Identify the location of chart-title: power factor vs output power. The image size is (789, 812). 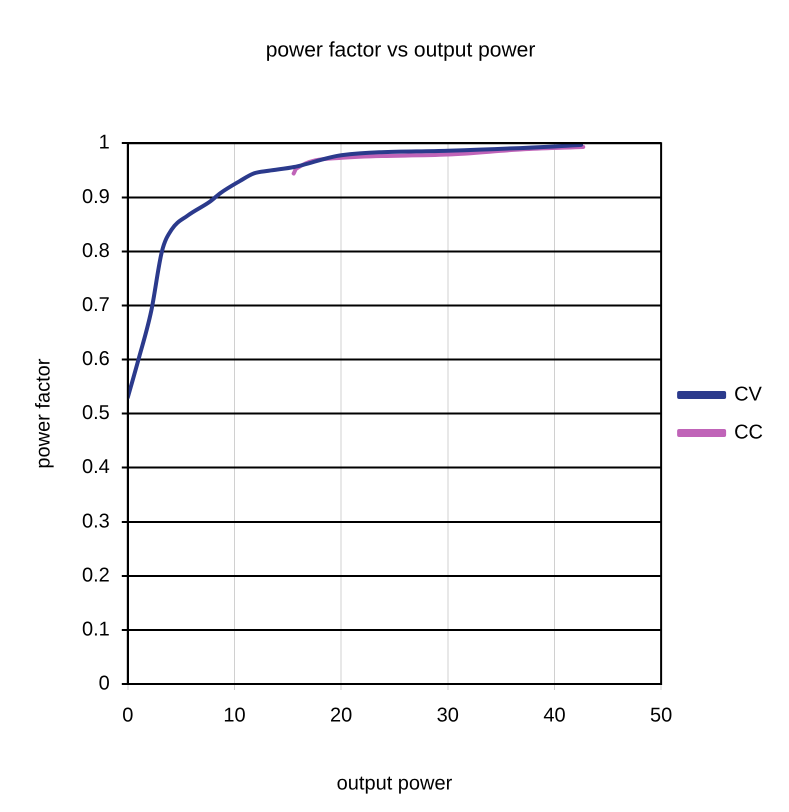
(401, 50).